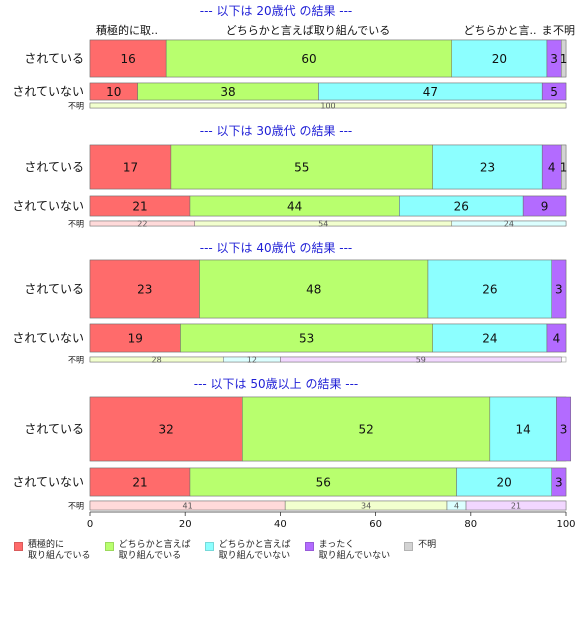 This screenshot has height=636, width=580. Describe the element at coordinates (154, 550) in the screenshot. I see `legend-label: どちらかと言えば 取り組んでいる` at that location.